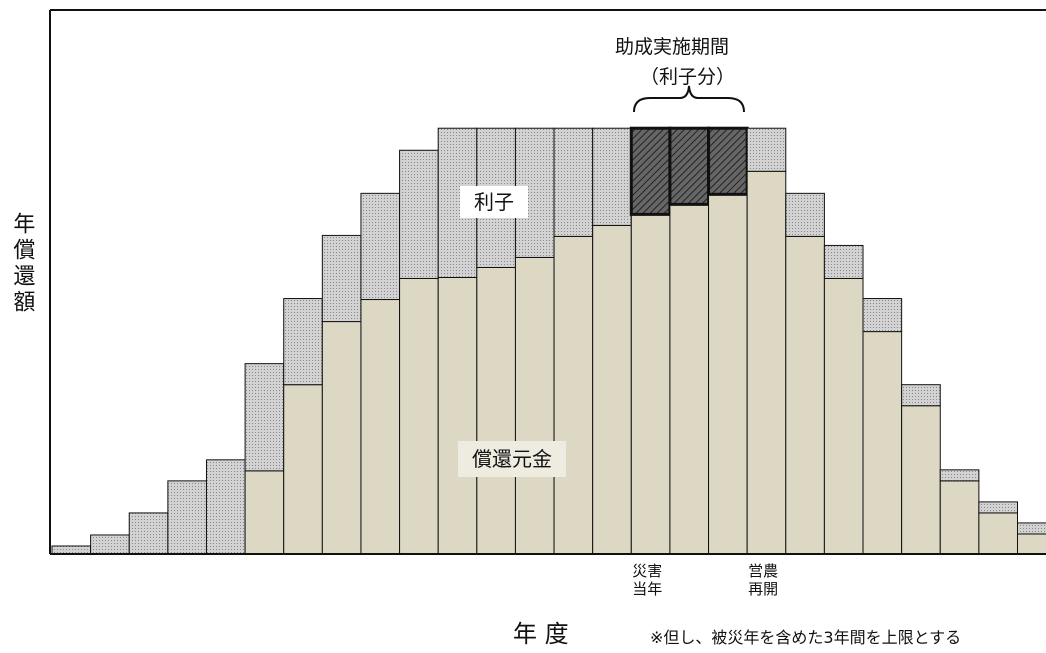 This screenshot has width=1046, height=653. Describe the element at coordinates (763, 580) in the screenshot. I see `x-tick-label: 営農 再開` at that location.